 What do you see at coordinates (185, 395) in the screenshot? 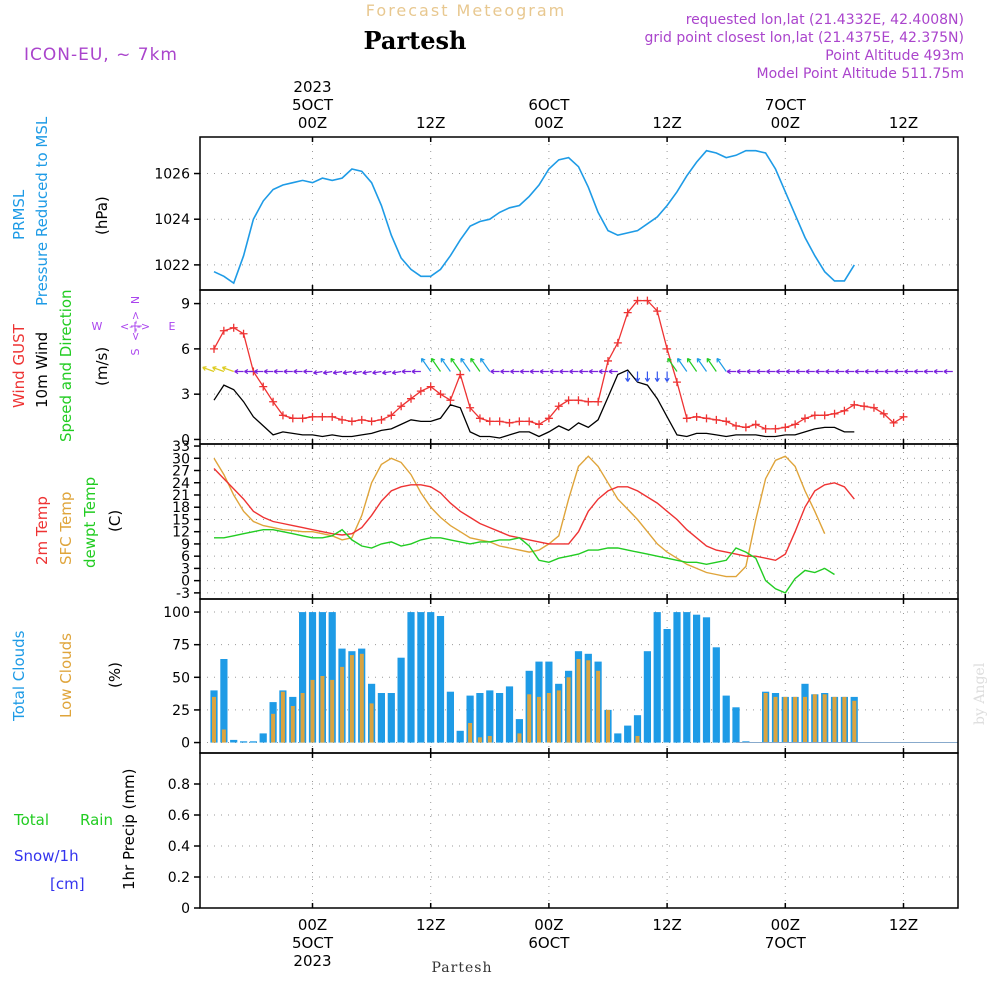
I see `panel1-ytick-label-1: 3` at bounding box center [185, 395].